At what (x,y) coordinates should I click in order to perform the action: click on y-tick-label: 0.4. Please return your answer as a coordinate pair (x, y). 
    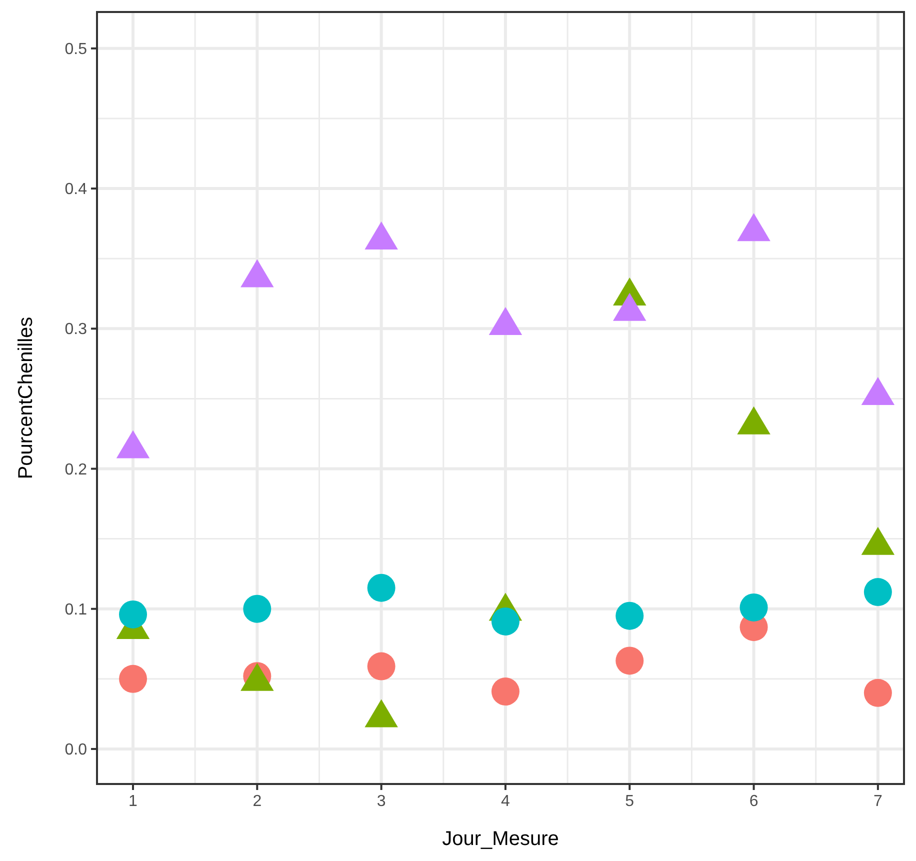
    Looking at the image, I should click on (76, 189).